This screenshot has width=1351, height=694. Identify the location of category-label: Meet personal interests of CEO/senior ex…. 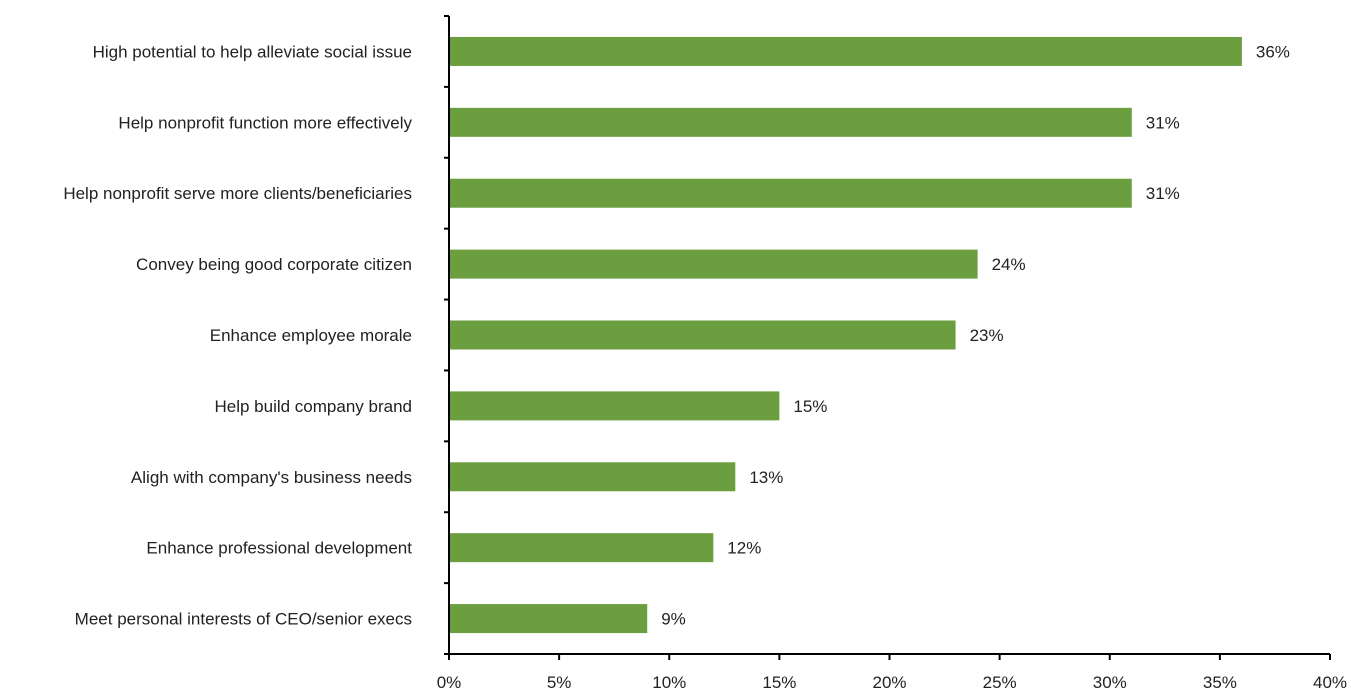
(243, 619).